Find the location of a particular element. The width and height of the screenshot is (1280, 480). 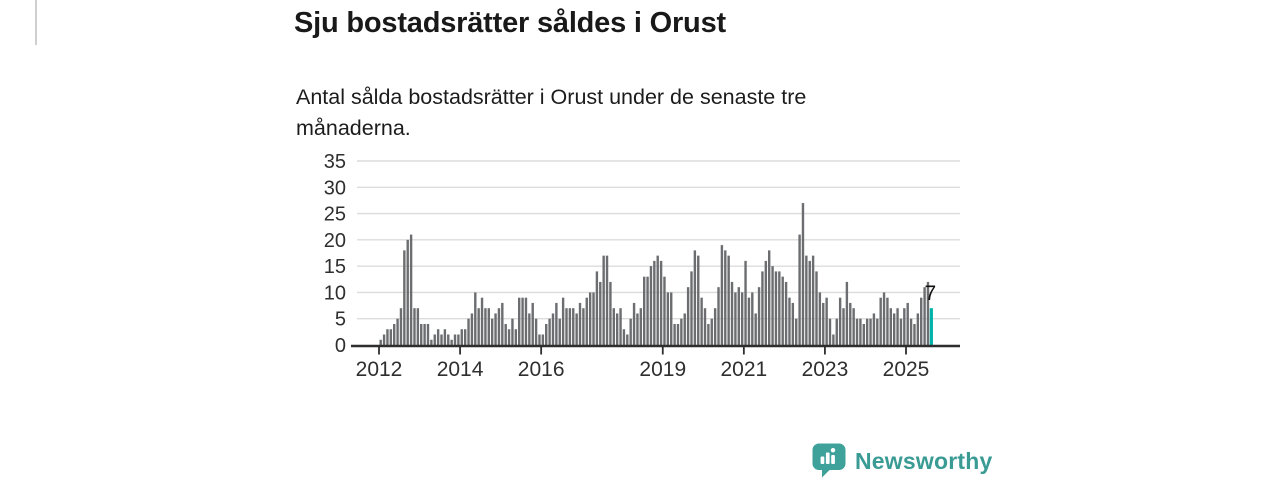

x-tick-label: 2025 is located at coordinates (906, 369).